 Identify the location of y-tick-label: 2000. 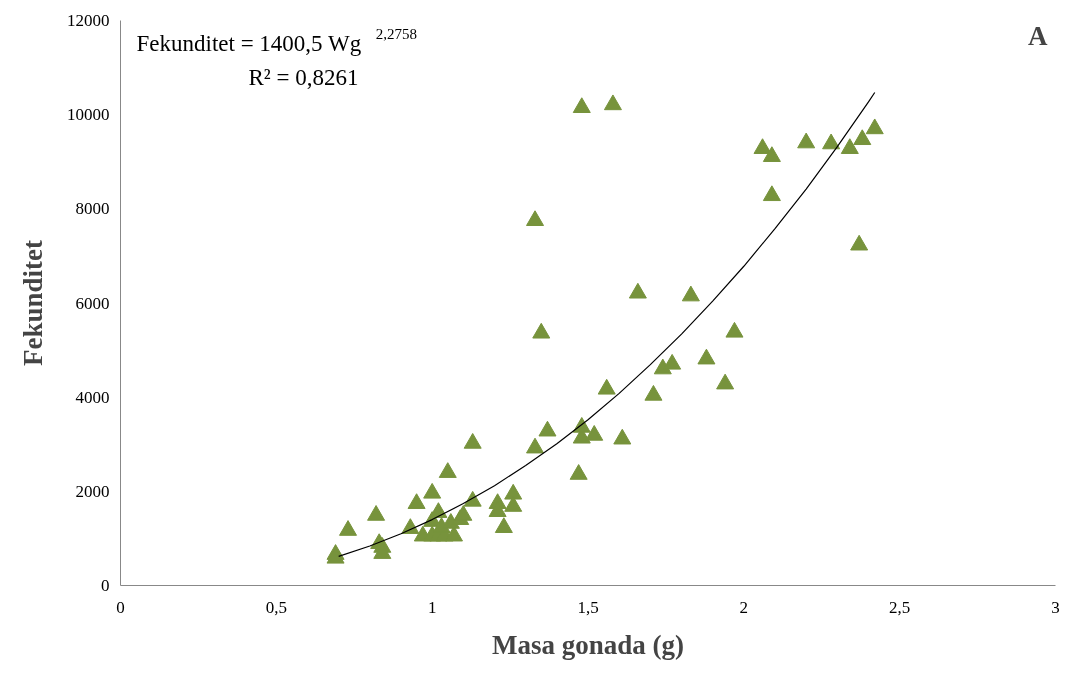
(92, 491).